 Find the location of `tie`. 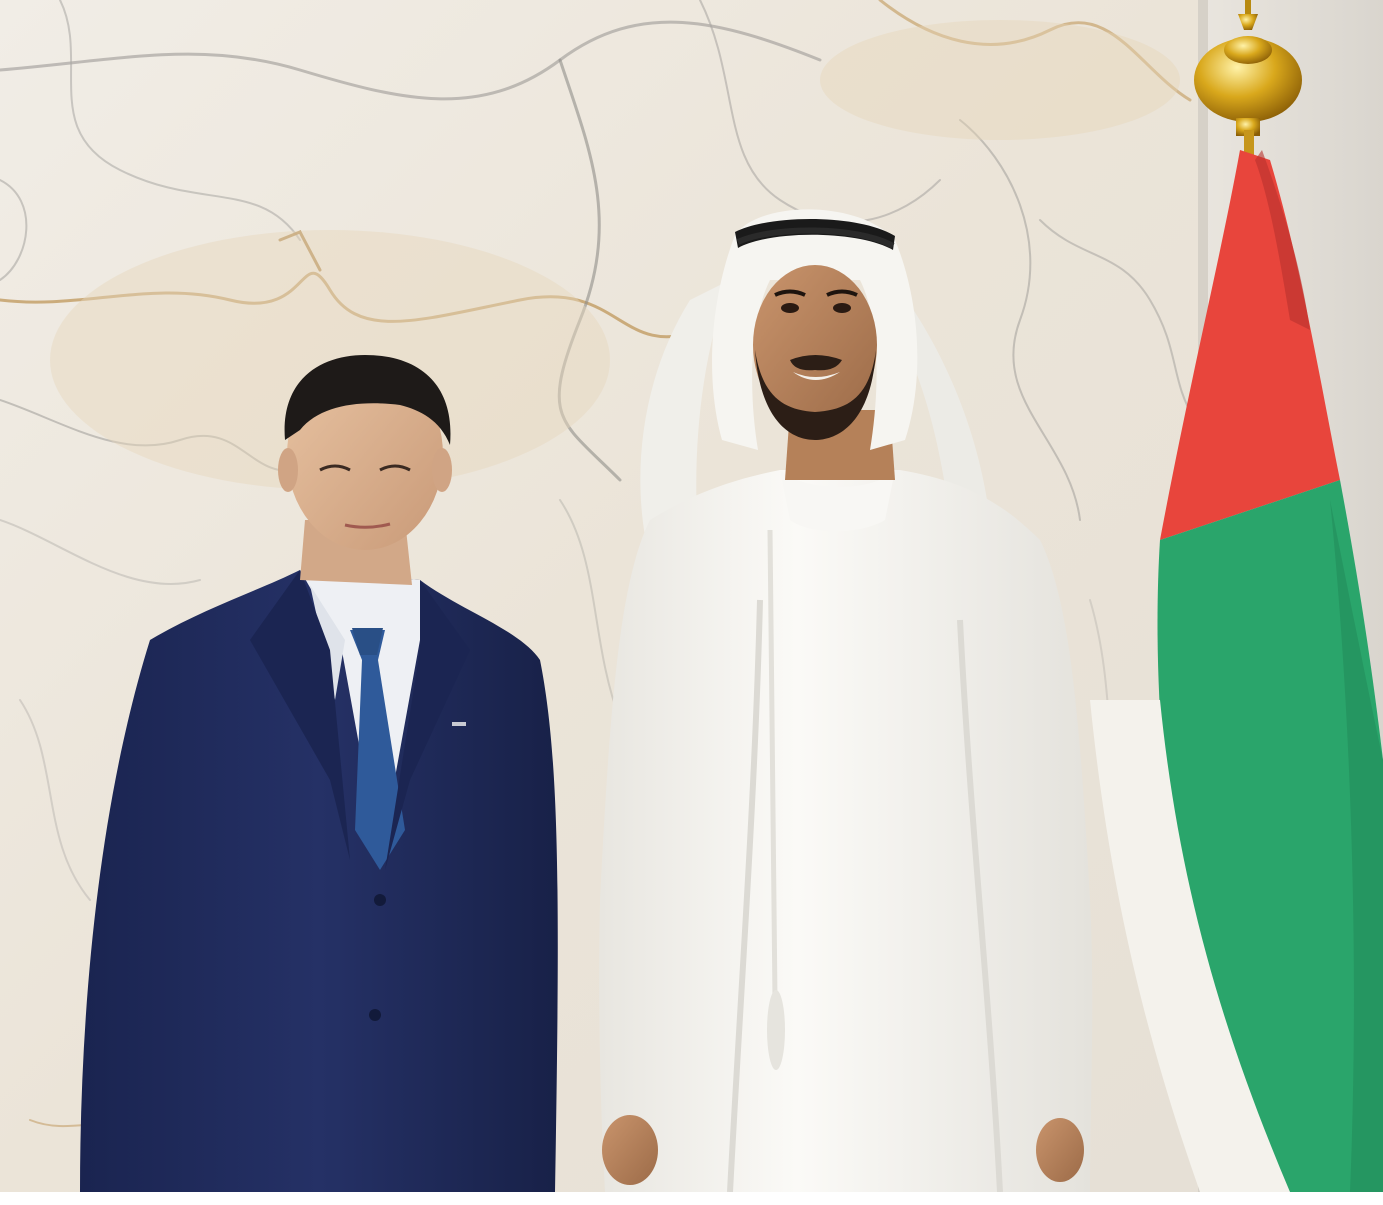

tie is located at coordinates (377, 750).